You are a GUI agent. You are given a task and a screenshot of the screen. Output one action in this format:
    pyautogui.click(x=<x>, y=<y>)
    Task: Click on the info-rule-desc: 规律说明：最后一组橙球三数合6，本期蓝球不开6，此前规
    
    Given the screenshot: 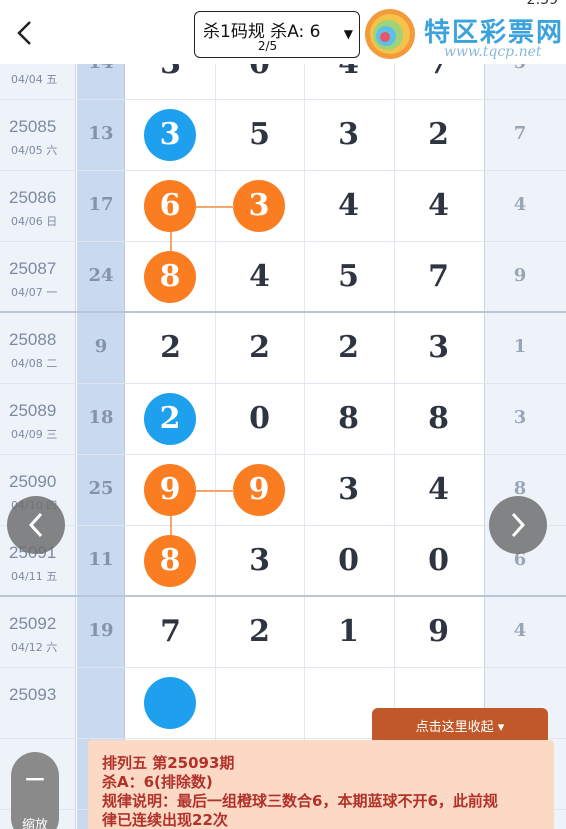 What is the action you would take?
    pyautogui.click(x=300, y=801)
    